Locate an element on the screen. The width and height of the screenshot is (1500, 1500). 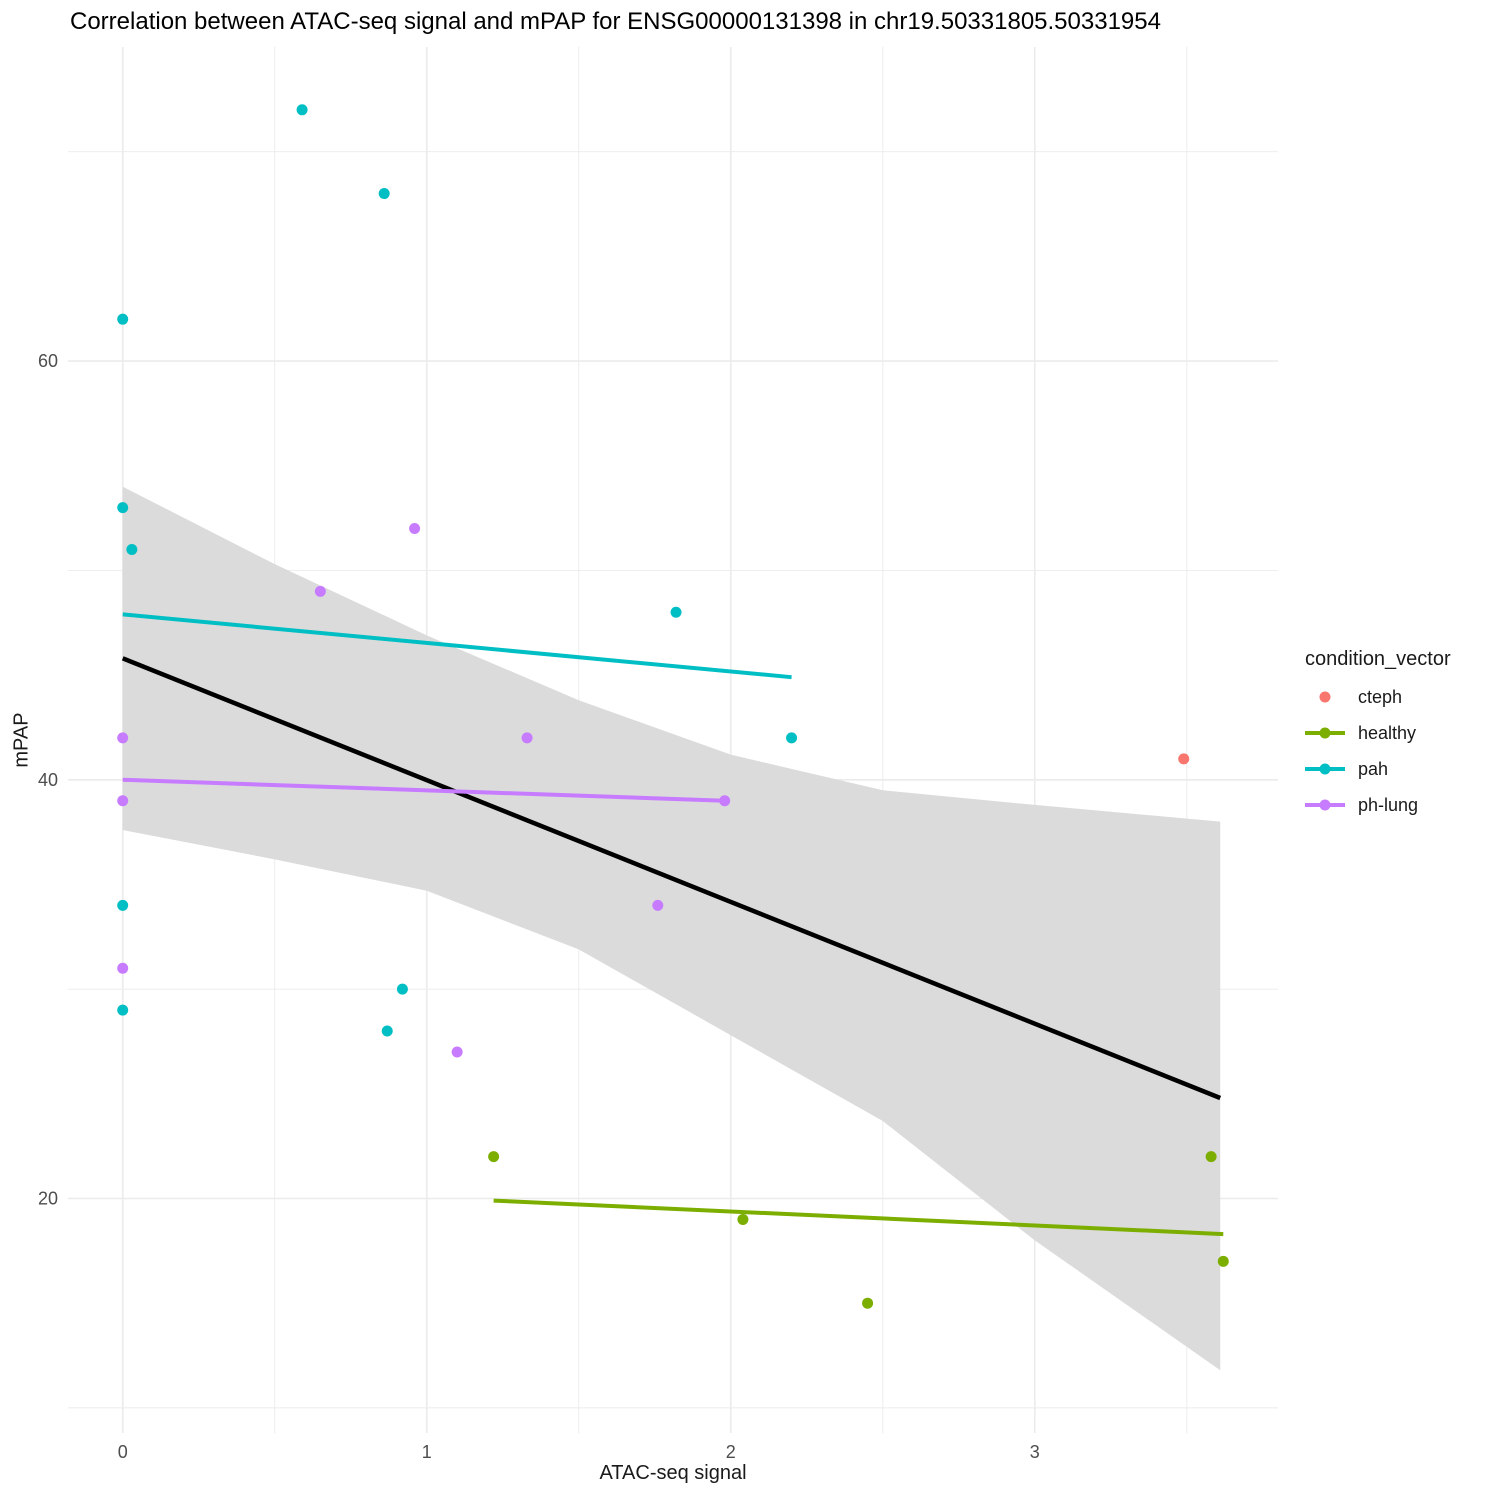
data-point-cteph is located at coordinates (1184, 759).